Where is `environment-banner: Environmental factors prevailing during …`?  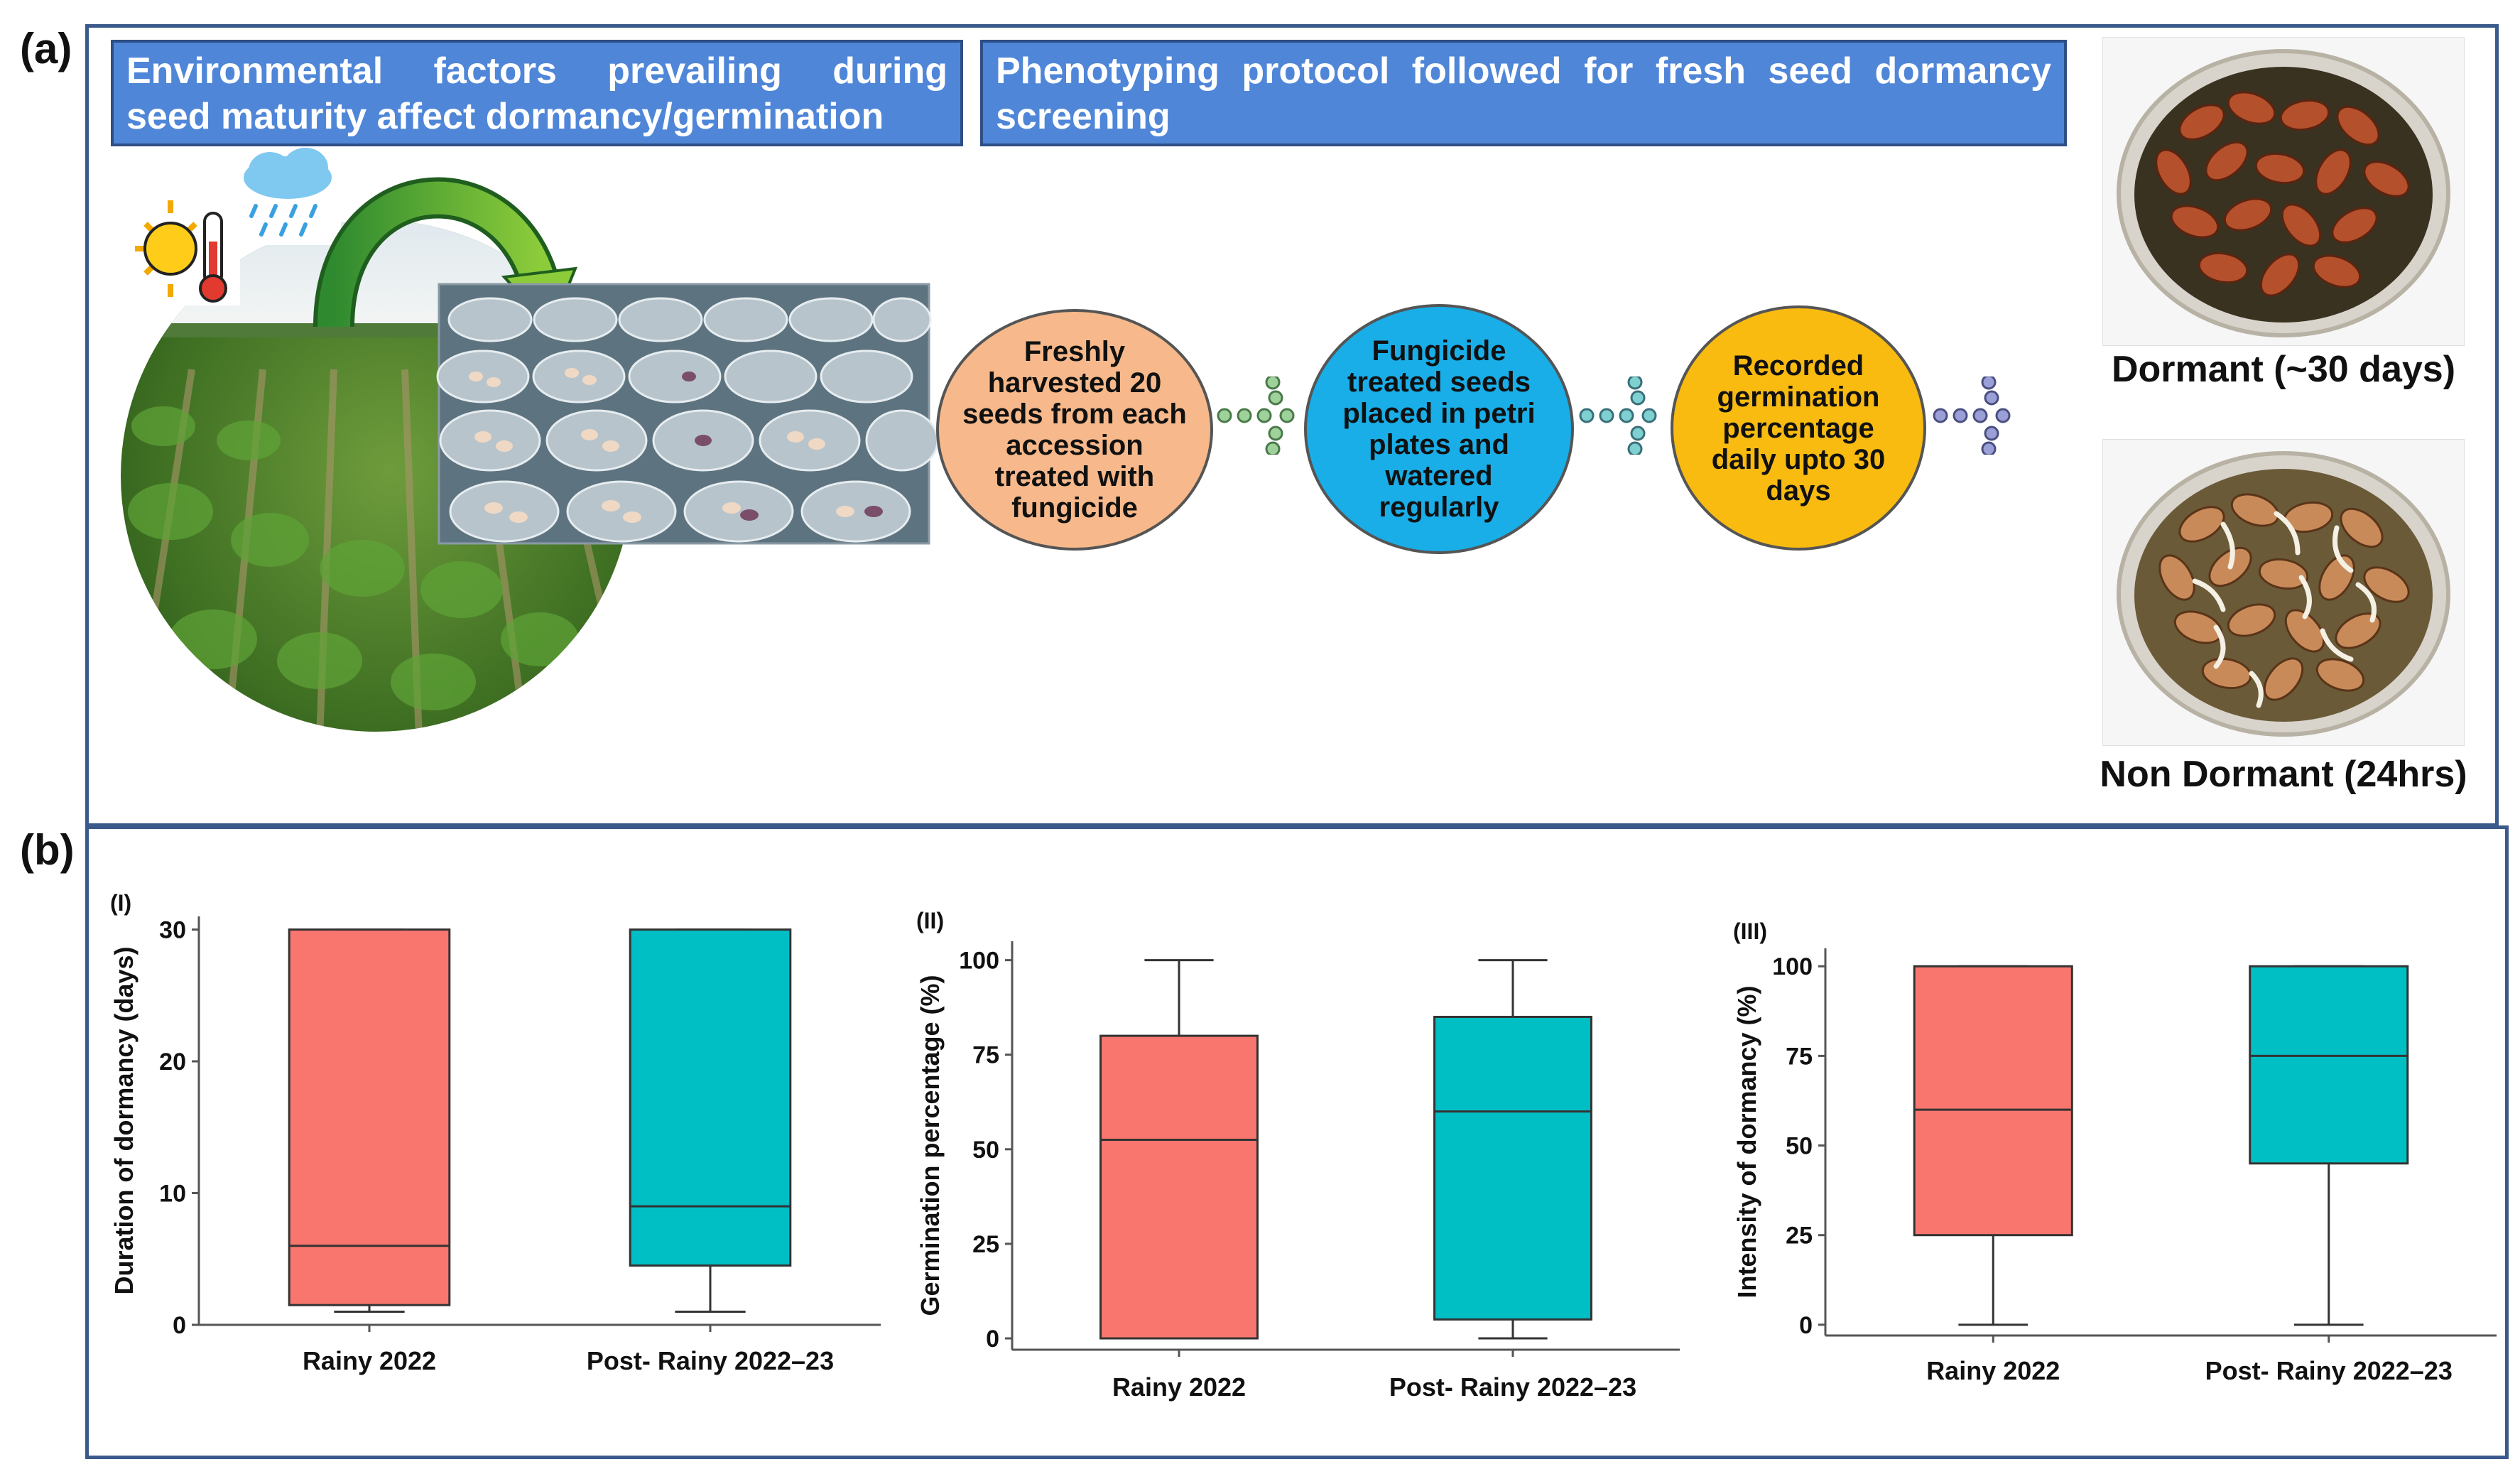 environment-banner: Environmental factors prevailing during … is located at coordinates (537, 93).